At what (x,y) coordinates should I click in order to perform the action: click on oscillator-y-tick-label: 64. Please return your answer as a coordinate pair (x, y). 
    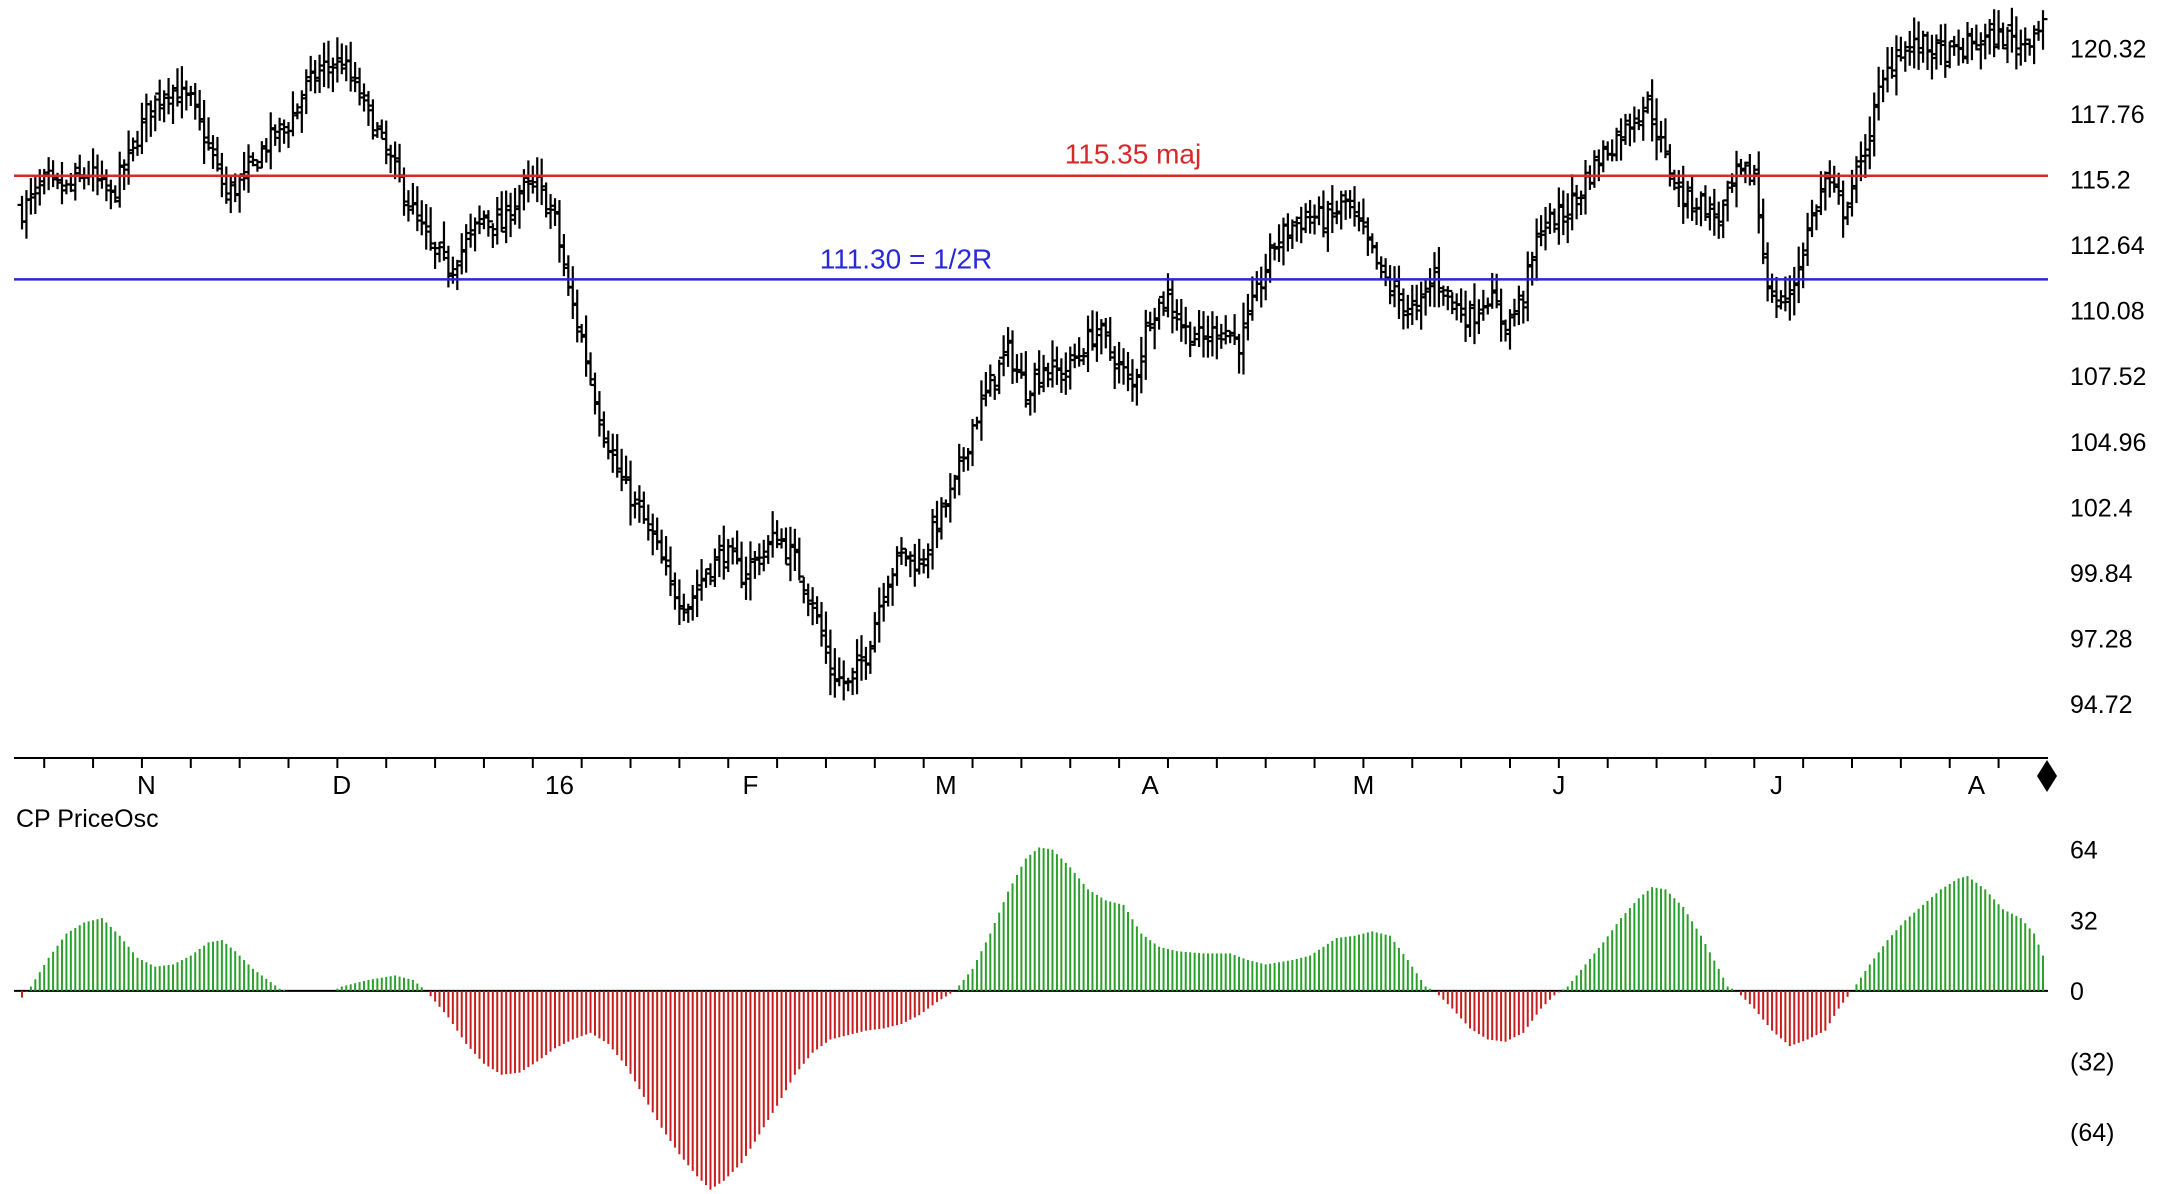
    Looking at the image, I should click on (2084, 851).